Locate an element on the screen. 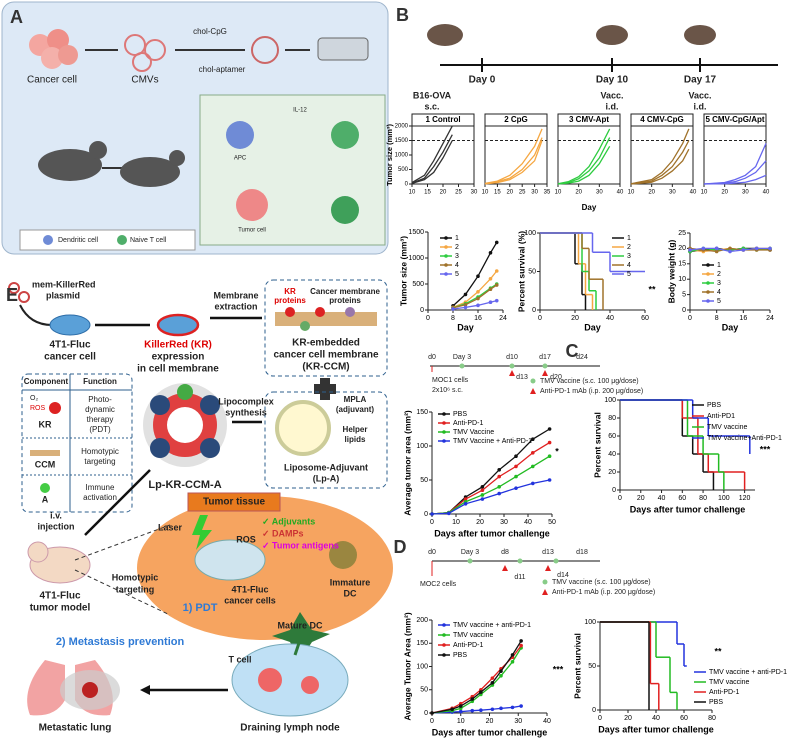 The image size is (790, 738). legend-entry: TMV Vaccine is located at coordinates (473, 432).